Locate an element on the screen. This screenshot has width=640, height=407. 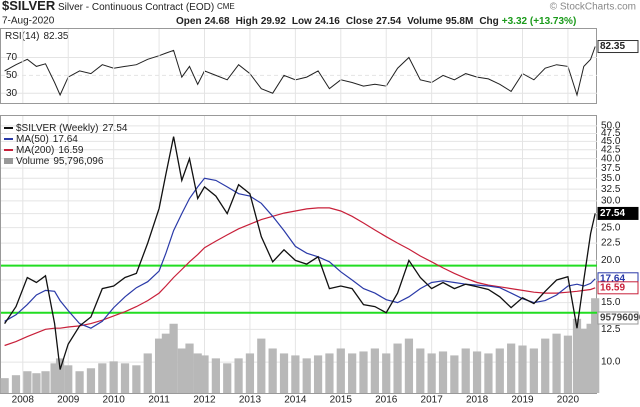
quote-value: 24.16 is located at coordinates (327, 21).